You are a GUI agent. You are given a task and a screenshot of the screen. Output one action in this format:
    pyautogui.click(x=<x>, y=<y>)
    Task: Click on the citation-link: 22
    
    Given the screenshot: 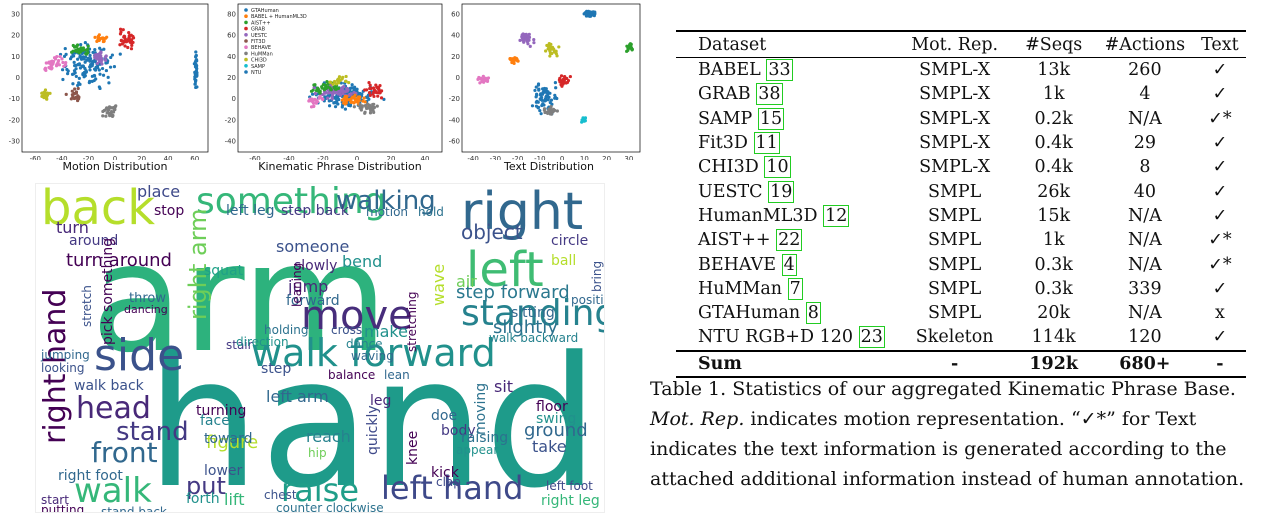 What is the action you would take?
    pyautogui.click(x=789, y=240)
    